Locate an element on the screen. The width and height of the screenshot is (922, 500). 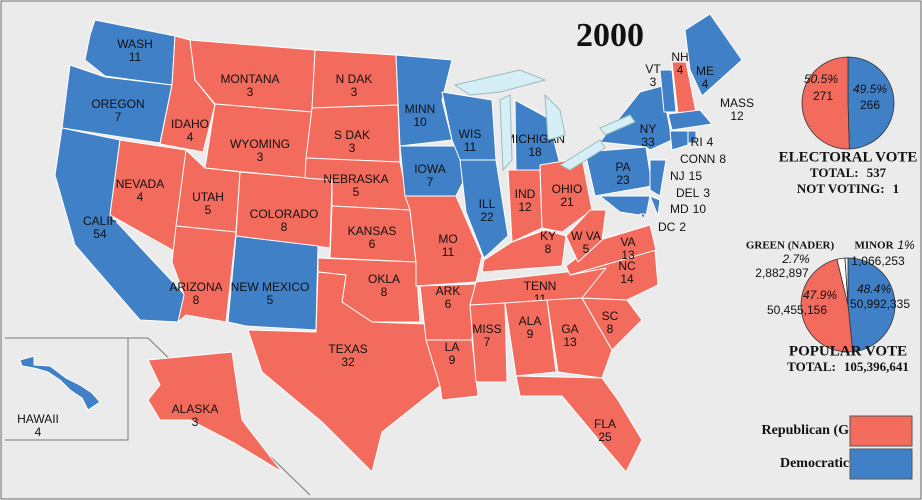
state-name: OREGON is located at coordinates (117, 104).